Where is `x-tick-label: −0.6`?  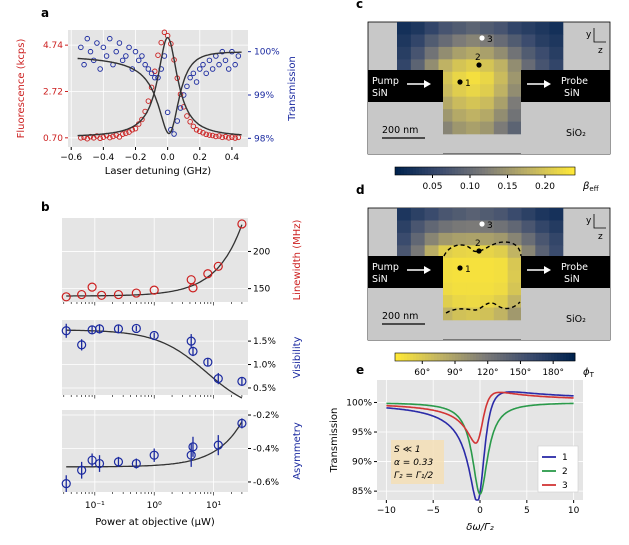 x-tick-label: −0.6 is located at coordinates (71, 158).